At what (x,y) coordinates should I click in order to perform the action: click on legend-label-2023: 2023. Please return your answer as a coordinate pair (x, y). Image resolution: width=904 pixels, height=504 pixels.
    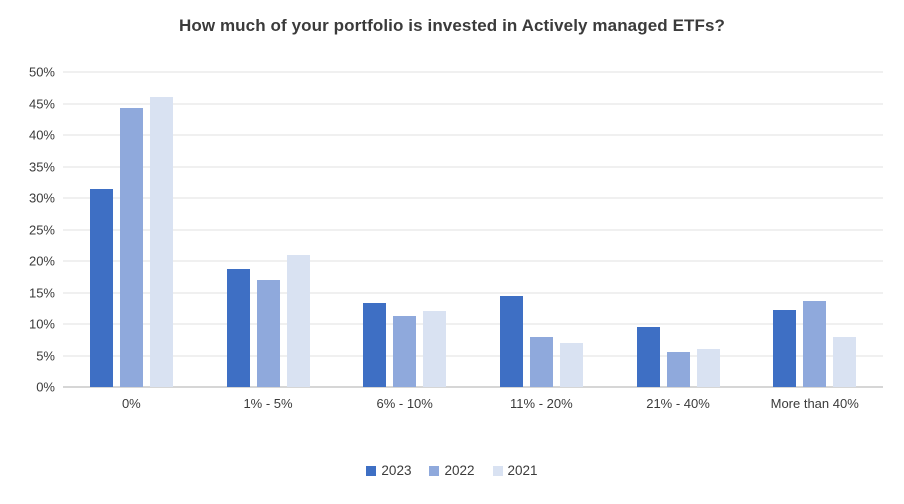
    Looking at the image, I should click on (396, 470).